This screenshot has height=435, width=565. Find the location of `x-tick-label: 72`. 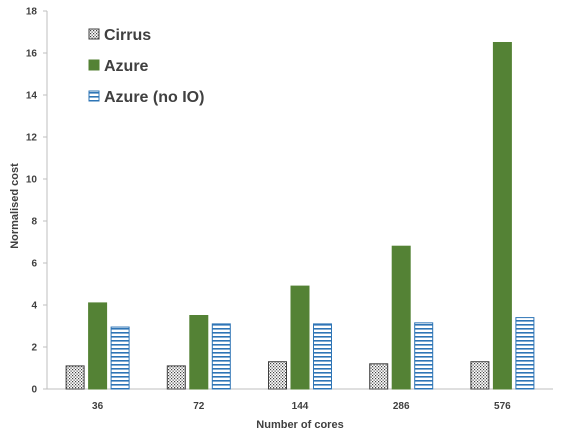

x-tick-label: 72 is located at coordinates (199, 406).